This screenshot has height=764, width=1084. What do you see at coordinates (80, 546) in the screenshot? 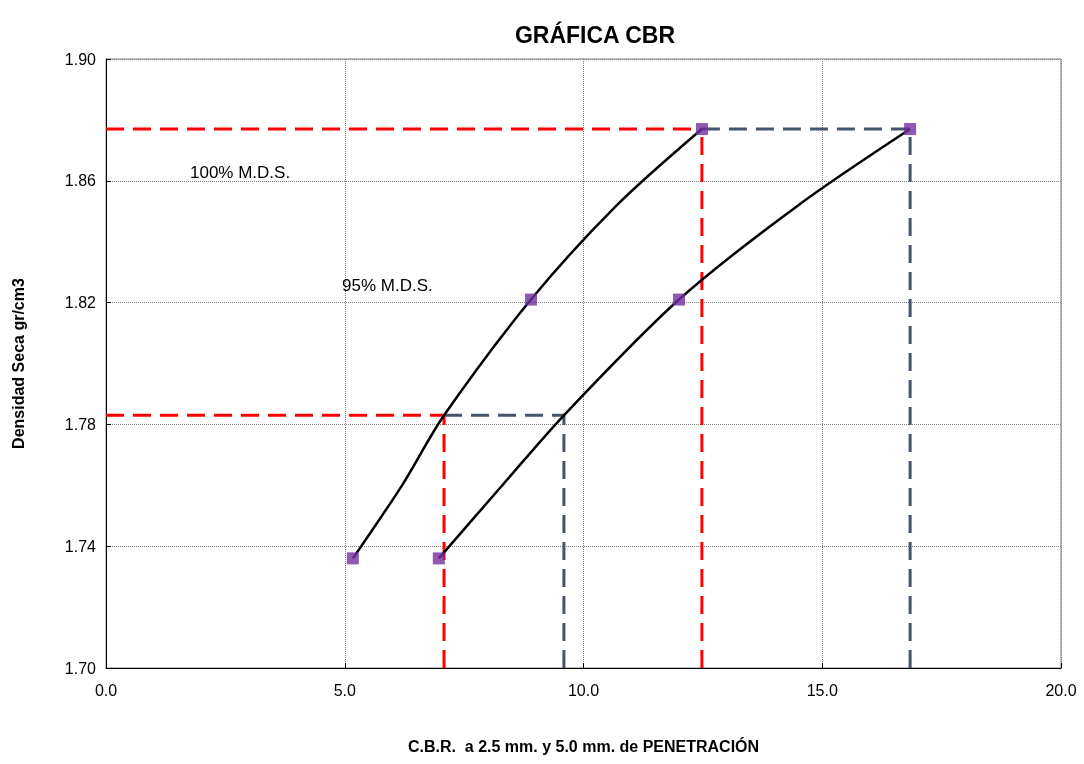
I see `y-tick-label: 1.74` at bounding box center [80, 546].